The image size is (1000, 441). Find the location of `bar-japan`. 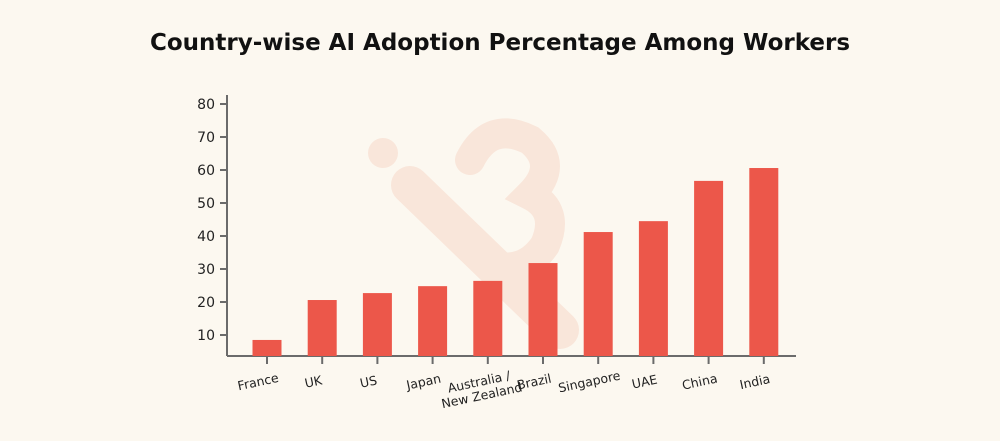

bar-japan is located at coordinates (433, 321).